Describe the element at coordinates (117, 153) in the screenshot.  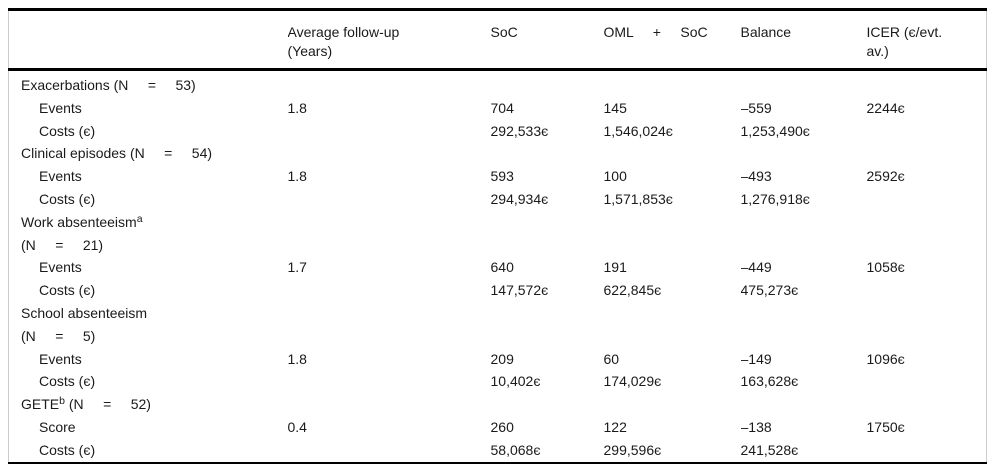
I see `section-title-text: Clinical episodes (N = 54)` at that location.